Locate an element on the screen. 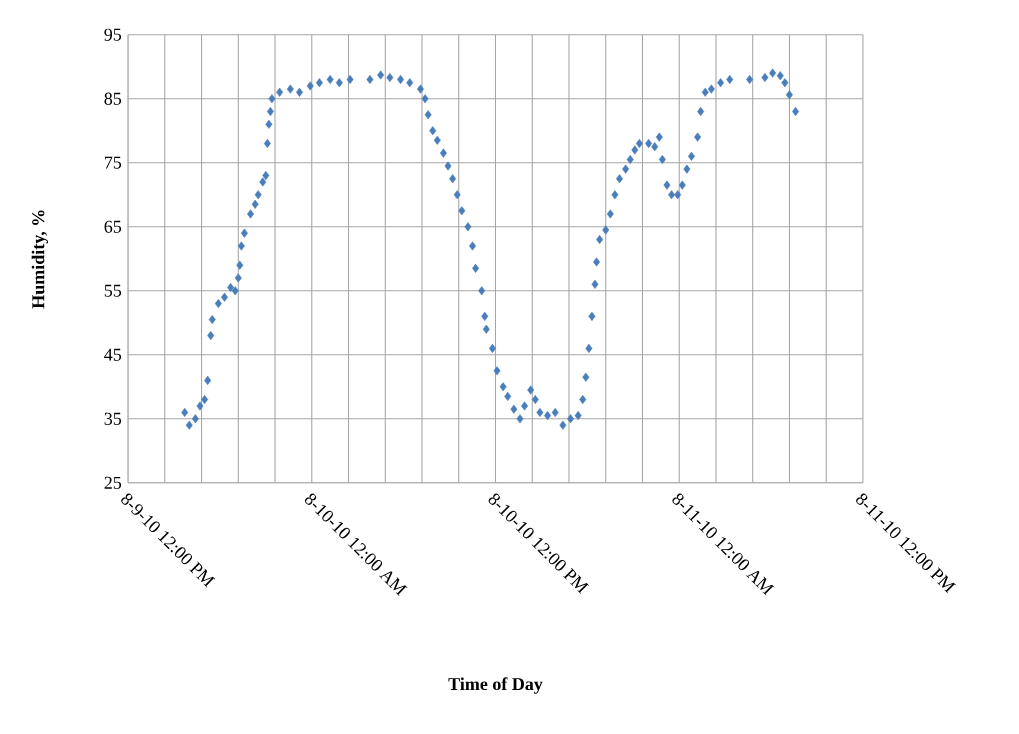  y-tick-label: 95 is located at coordinates (113, 34).